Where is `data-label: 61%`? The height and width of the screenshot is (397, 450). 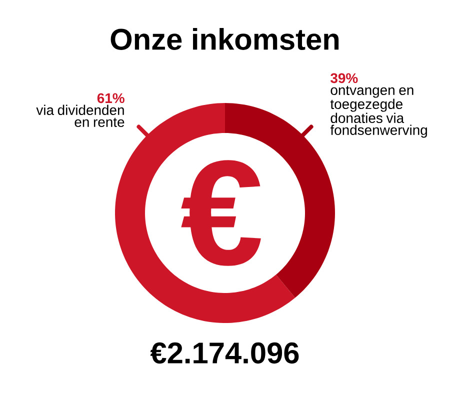
data-label: 61% is located at coordinates (110, 98).